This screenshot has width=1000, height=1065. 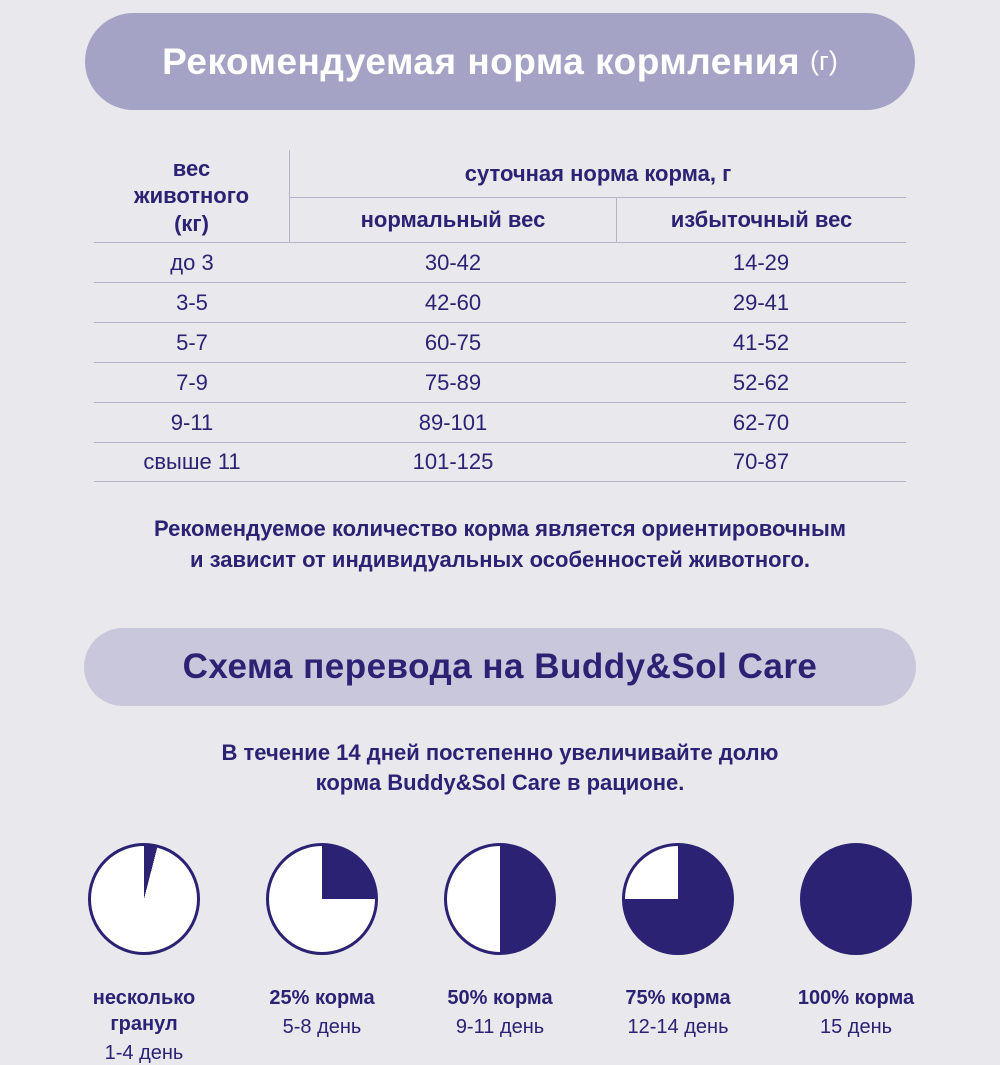 I want to click on weight-cell: 9-11, so click(x=192, y=422).